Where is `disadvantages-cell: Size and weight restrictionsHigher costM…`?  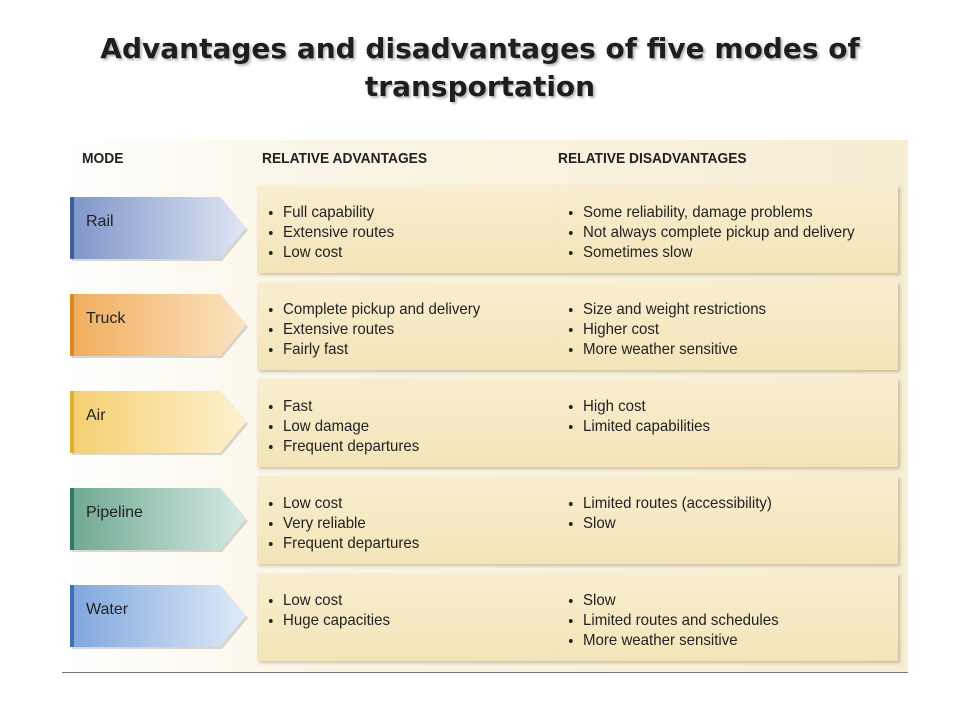
disadvantages-cell: Size and weight restrictionsHigher costM… is located at coordinates (727, 326).